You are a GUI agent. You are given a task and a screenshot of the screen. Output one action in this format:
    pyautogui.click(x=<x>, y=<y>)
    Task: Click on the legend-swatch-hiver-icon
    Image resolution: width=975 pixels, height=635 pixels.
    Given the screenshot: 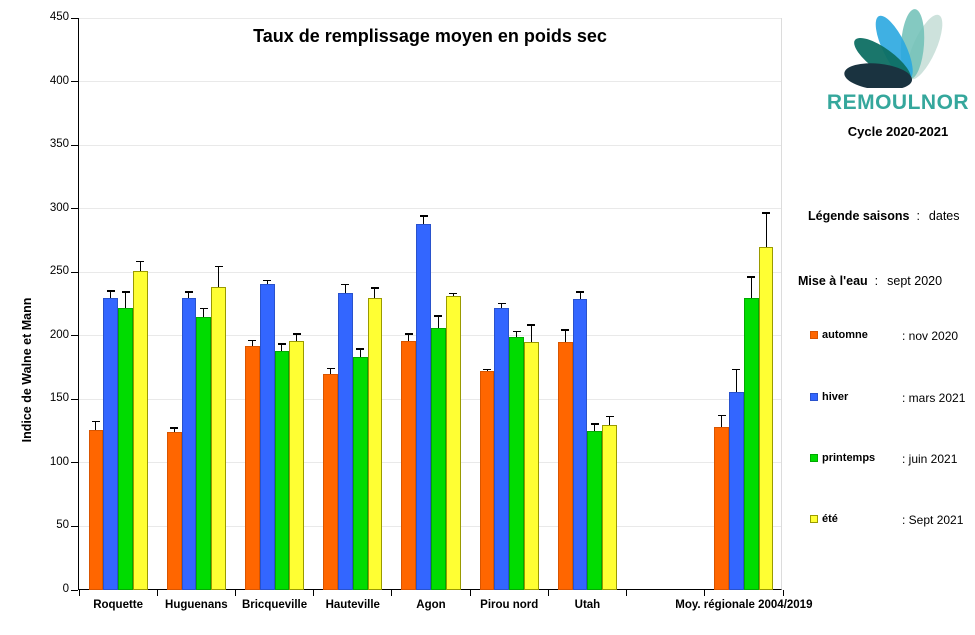 What is the action you would take?
    pyautogui.click(x=814, y=397)
    